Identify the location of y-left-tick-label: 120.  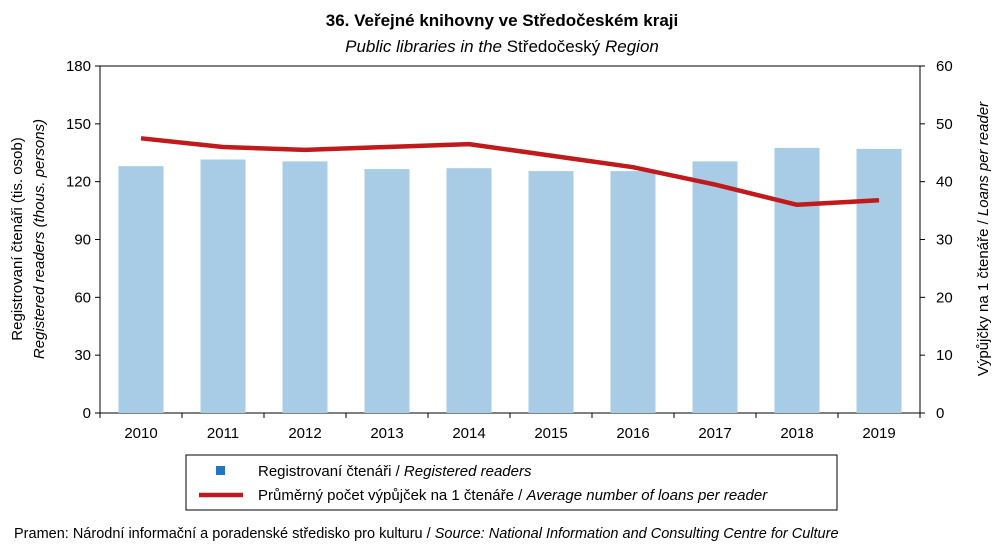
(78, 182).